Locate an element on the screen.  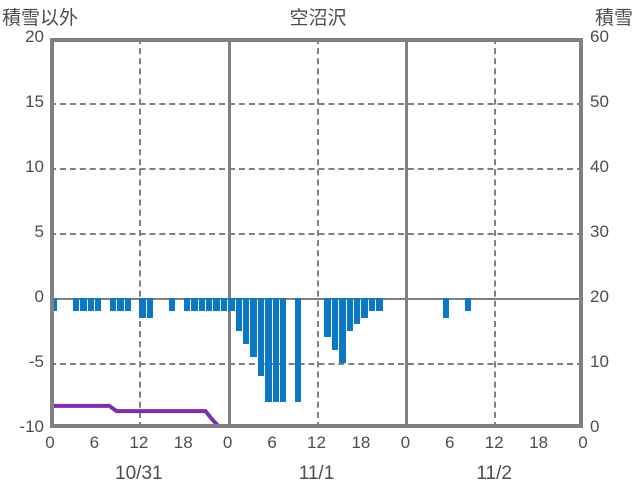
left-axis-tick: 5 is located at coordinates (39, 231).